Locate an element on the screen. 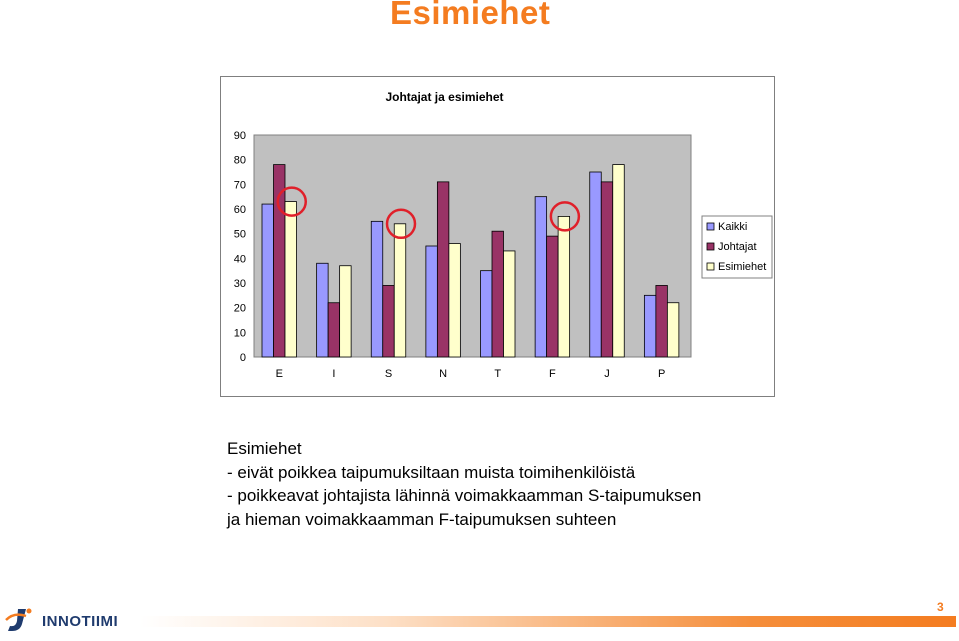 This screenshot has height=641, width=959. footer-bar is located at coordinates (548, 621).